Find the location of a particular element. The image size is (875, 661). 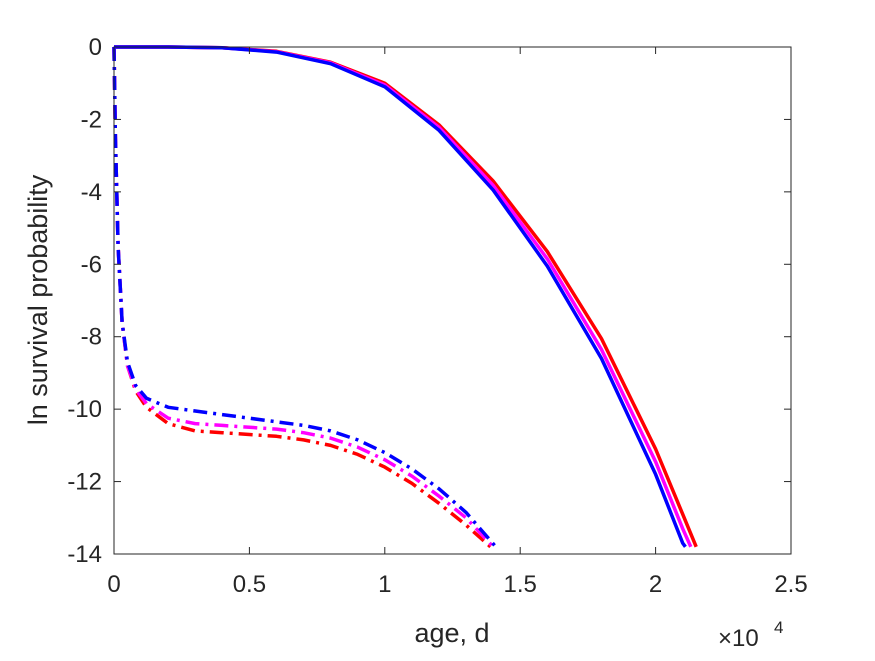

x-axis-label: age, d is located at coordinates (451, 633).